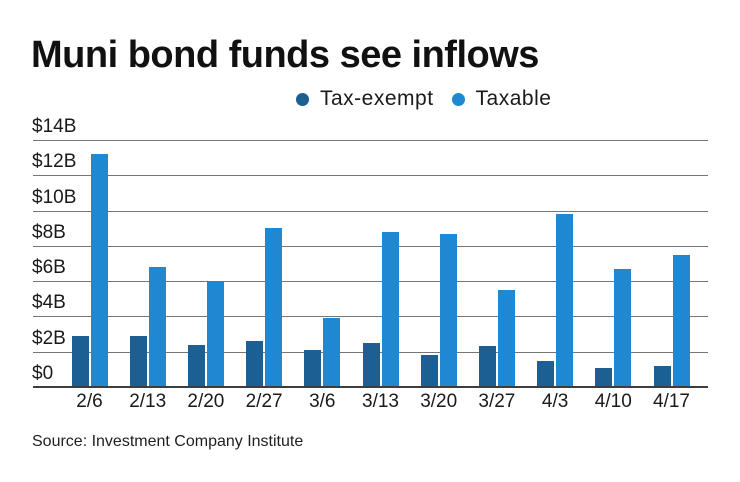 This screenshot has width=740, height=482. Describe the element at coordinates (439, 401) in the screenshot. I see `x-axis-tick-label: 3/20` at that location.